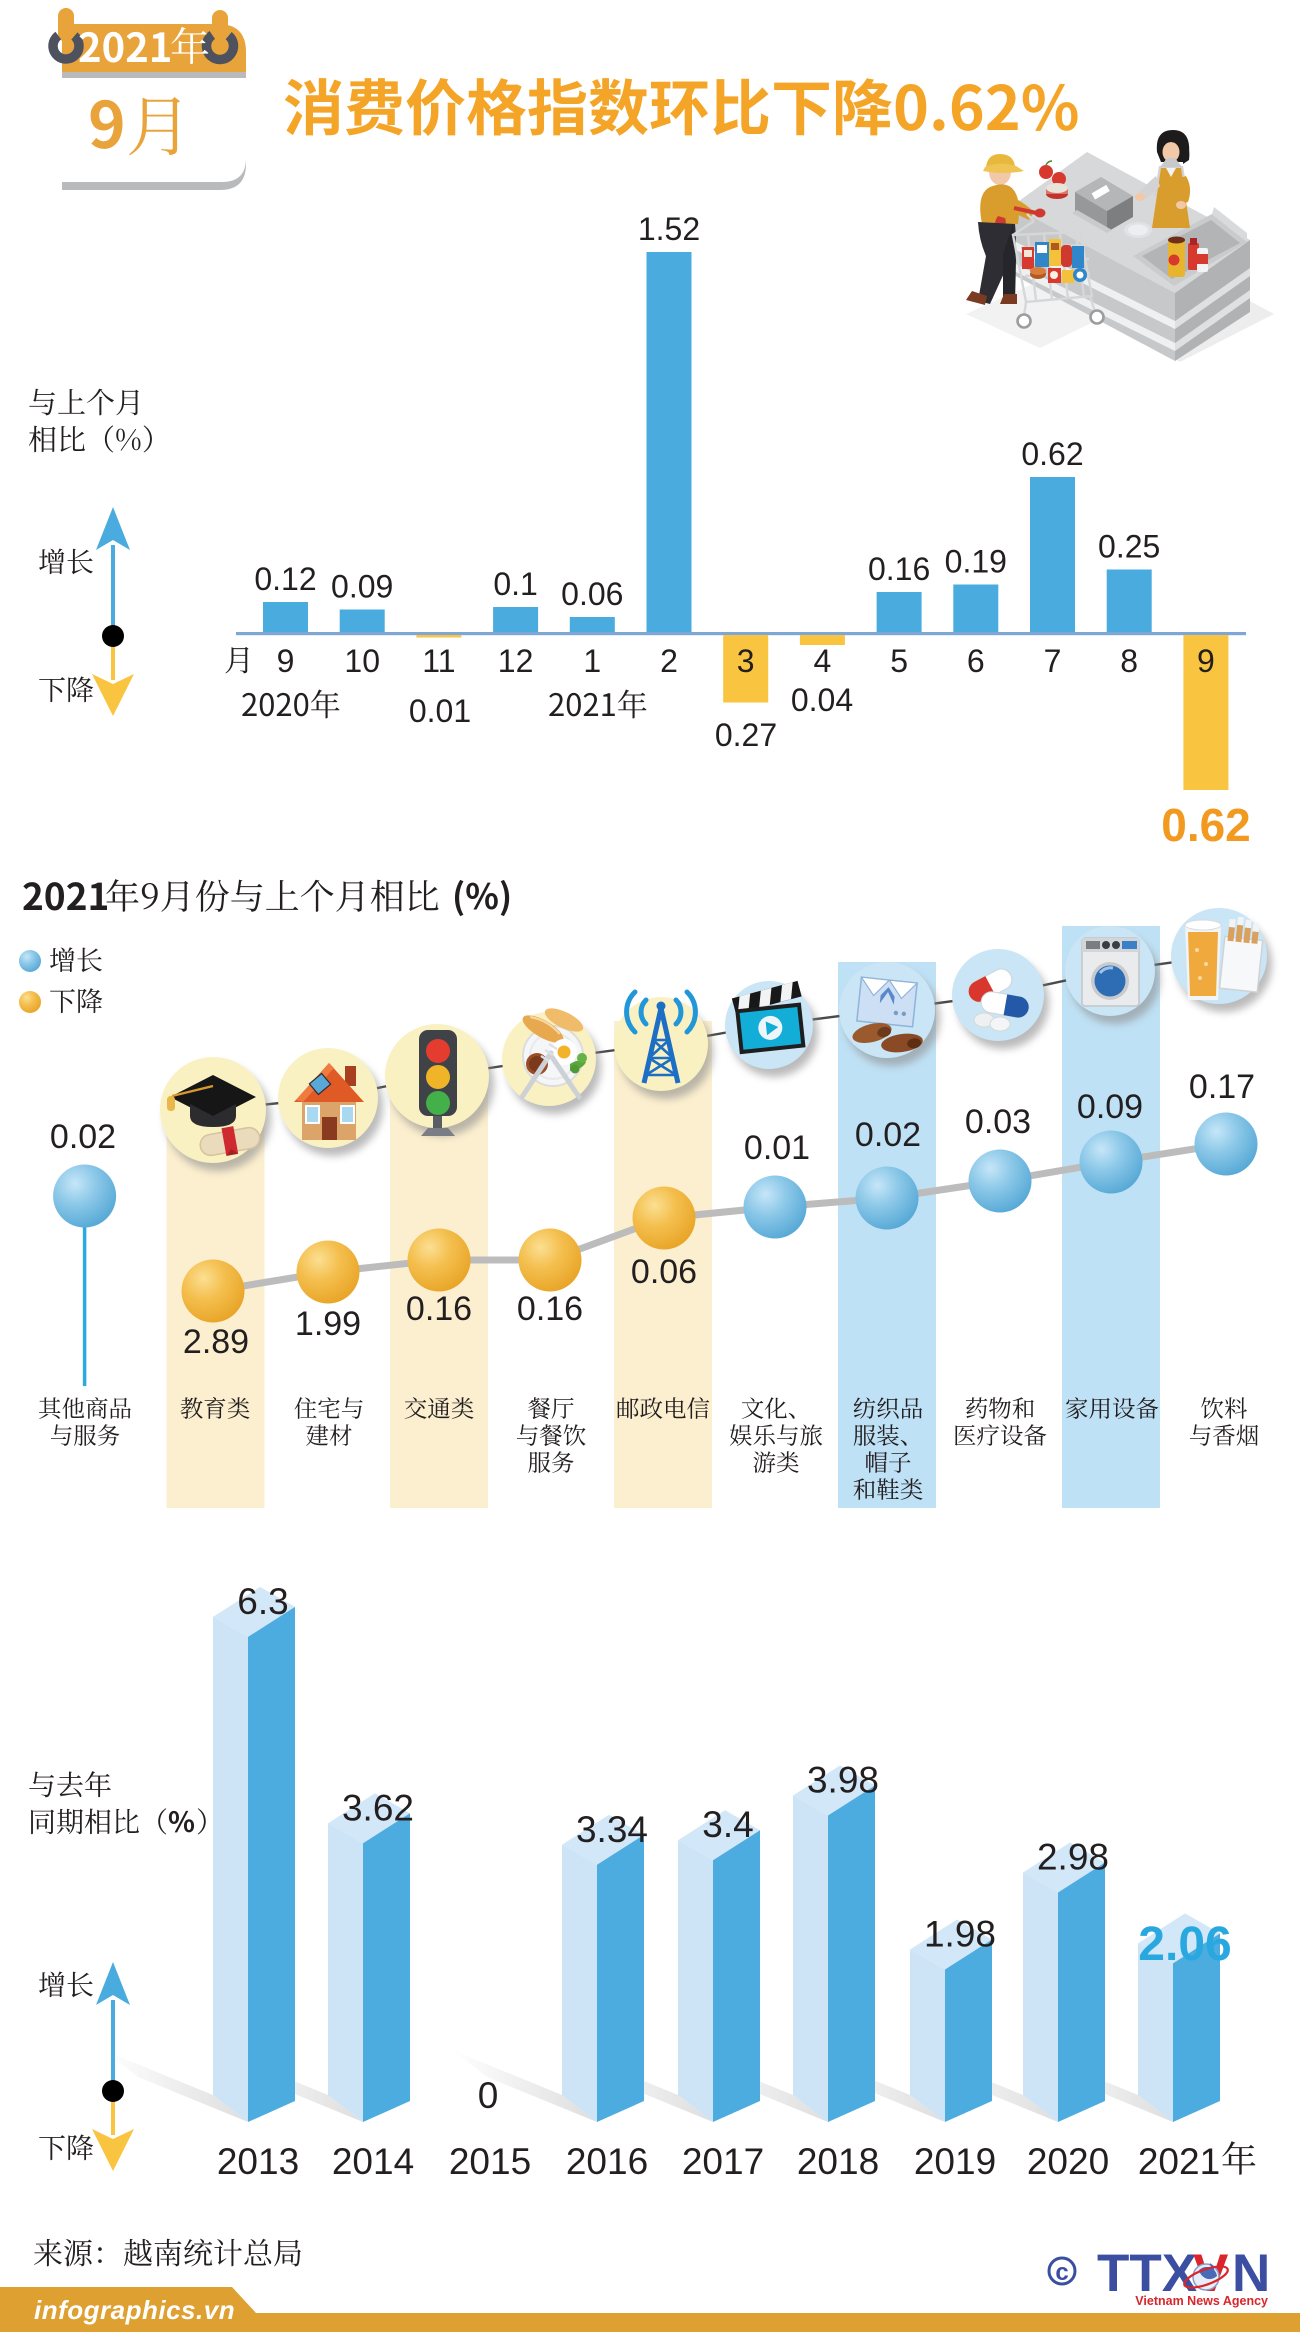 Image resolution: width=1300 pixels, height=2332 pixels. I want to click on svg-text: 6.3, so click(262, 1601).